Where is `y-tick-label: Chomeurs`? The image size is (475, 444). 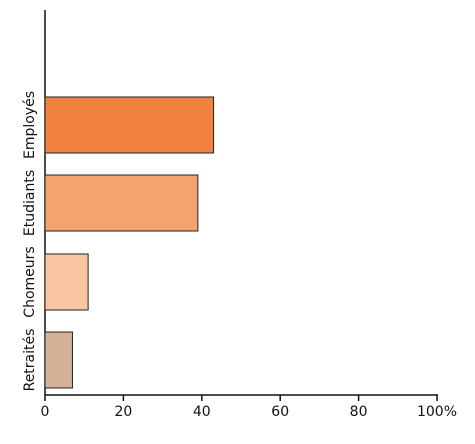 y-tick-label: Chomeurs is located at coordinates (30, 281).